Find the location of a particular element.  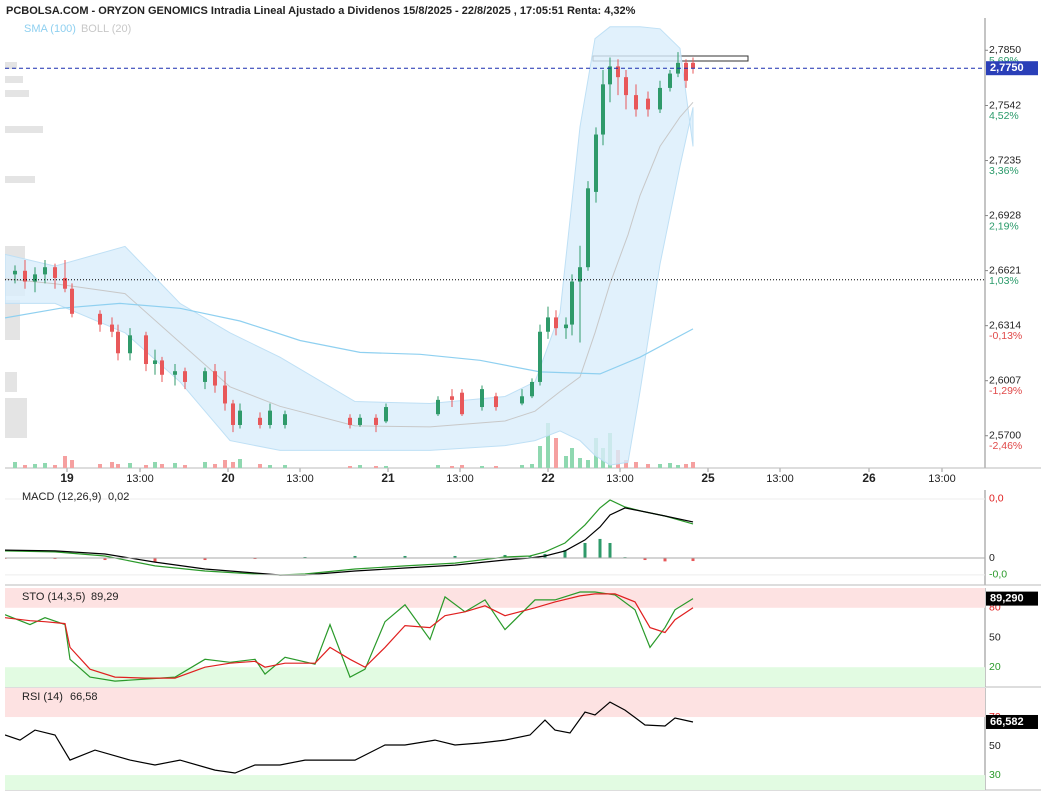

y-tick-label: 30 is located at coordinates (995, 775).